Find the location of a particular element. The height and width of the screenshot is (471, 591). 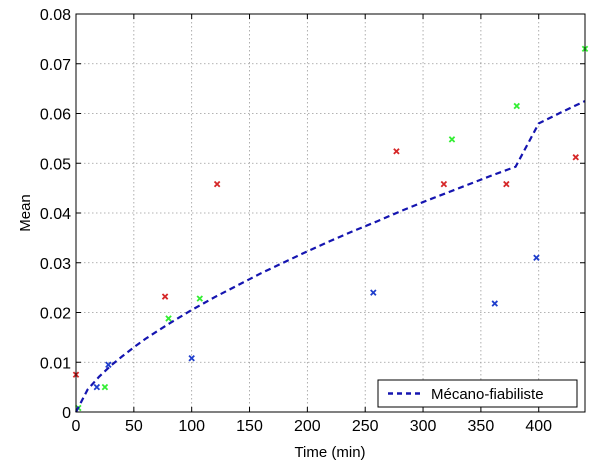

y-tick-label: 0.04 is located at coordinates (55, 214).